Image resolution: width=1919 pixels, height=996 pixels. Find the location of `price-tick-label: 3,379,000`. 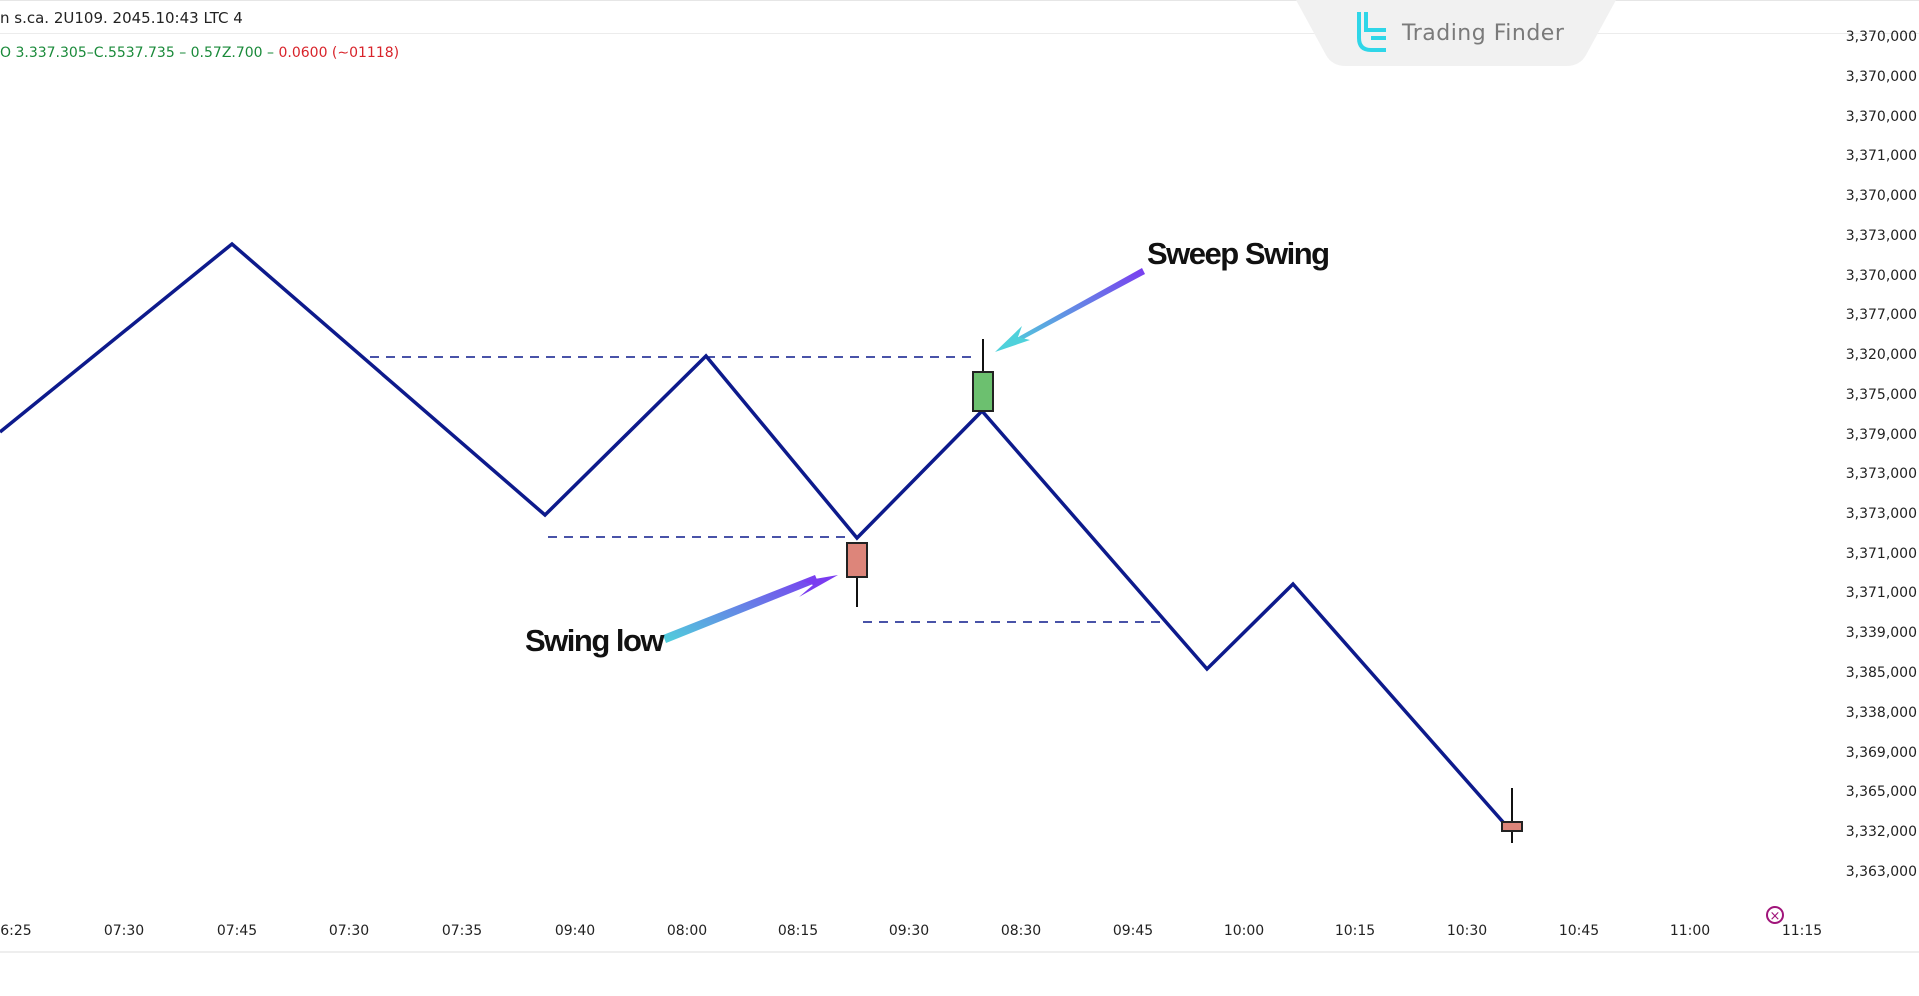

price-tick-label: 3,379,000 is located at coordinates (1881, 435).